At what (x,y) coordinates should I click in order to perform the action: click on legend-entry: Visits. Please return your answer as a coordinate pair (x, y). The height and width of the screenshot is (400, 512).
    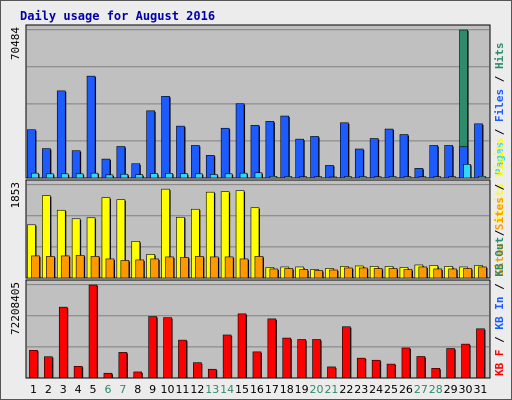
    Looking at the image, I should click on (499, 203).